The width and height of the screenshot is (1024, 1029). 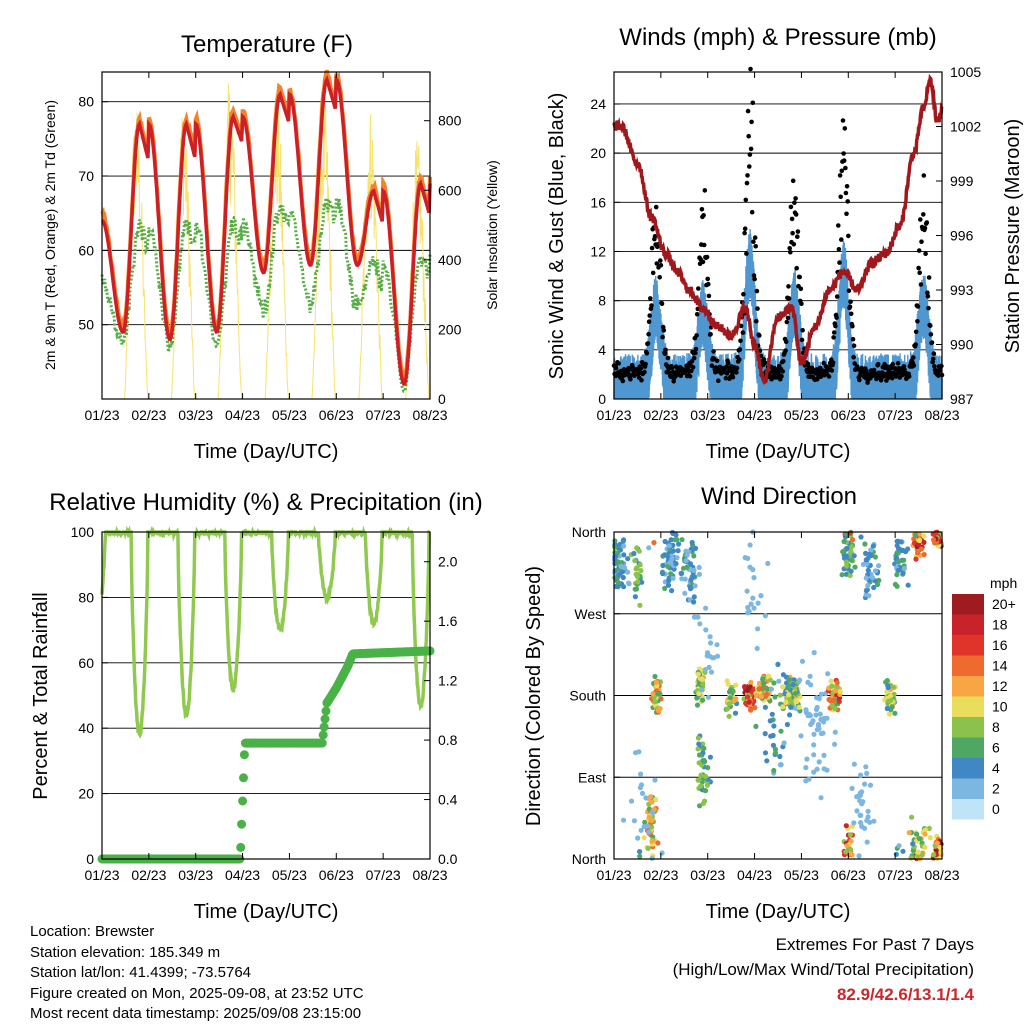 What do you see at coordinates (941, 415) in the screenshot?
I see `x-tick-label: 08/23` at bounding box center [941, 415].